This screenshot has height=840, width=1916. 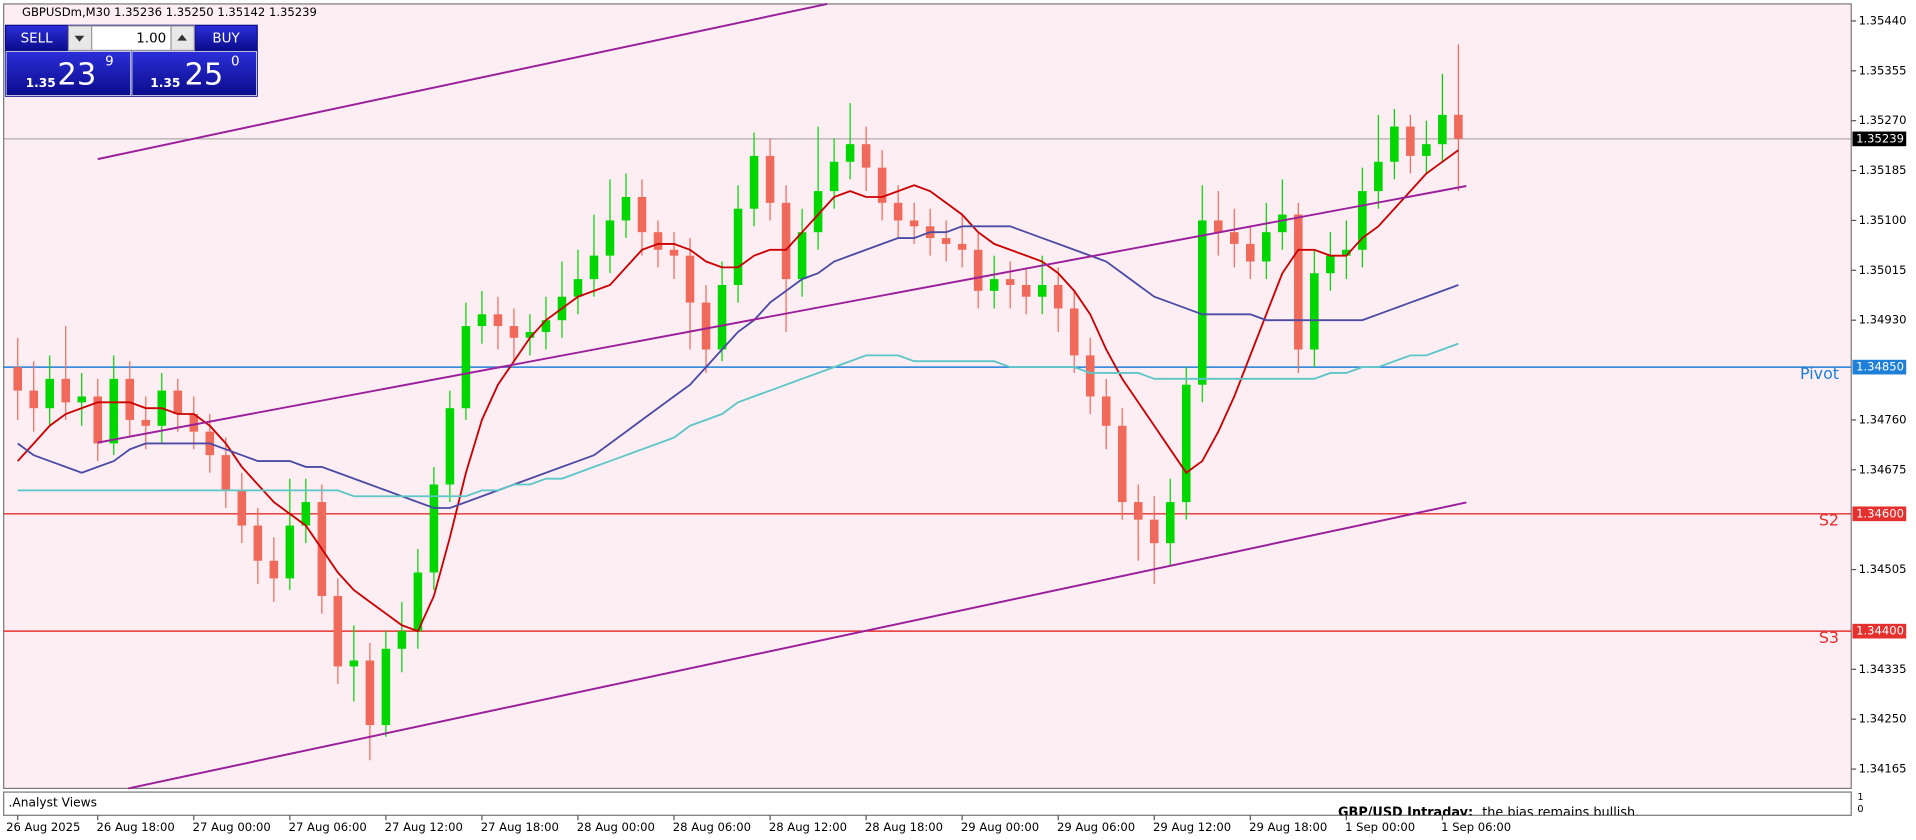 I want to click on x-tick-label: 28 Aug 12:00, so click(x=808, y=827).